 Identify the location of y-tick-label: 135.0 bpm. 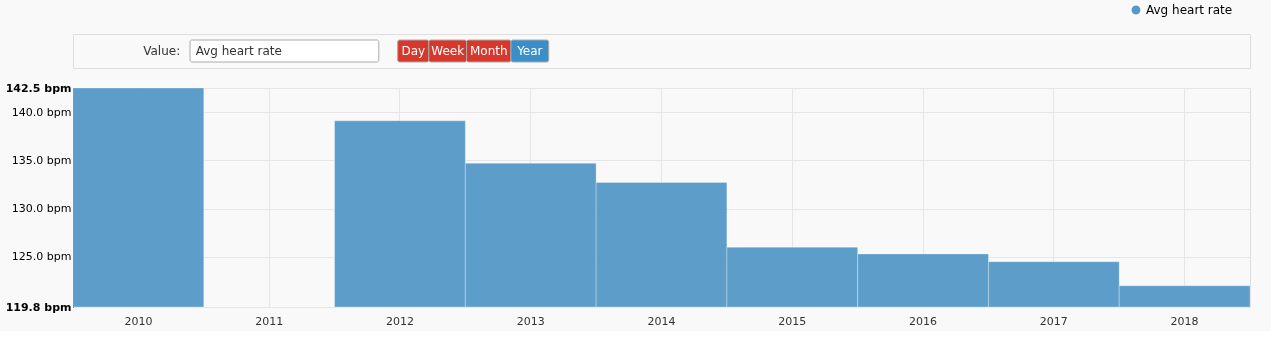
(41, 160).